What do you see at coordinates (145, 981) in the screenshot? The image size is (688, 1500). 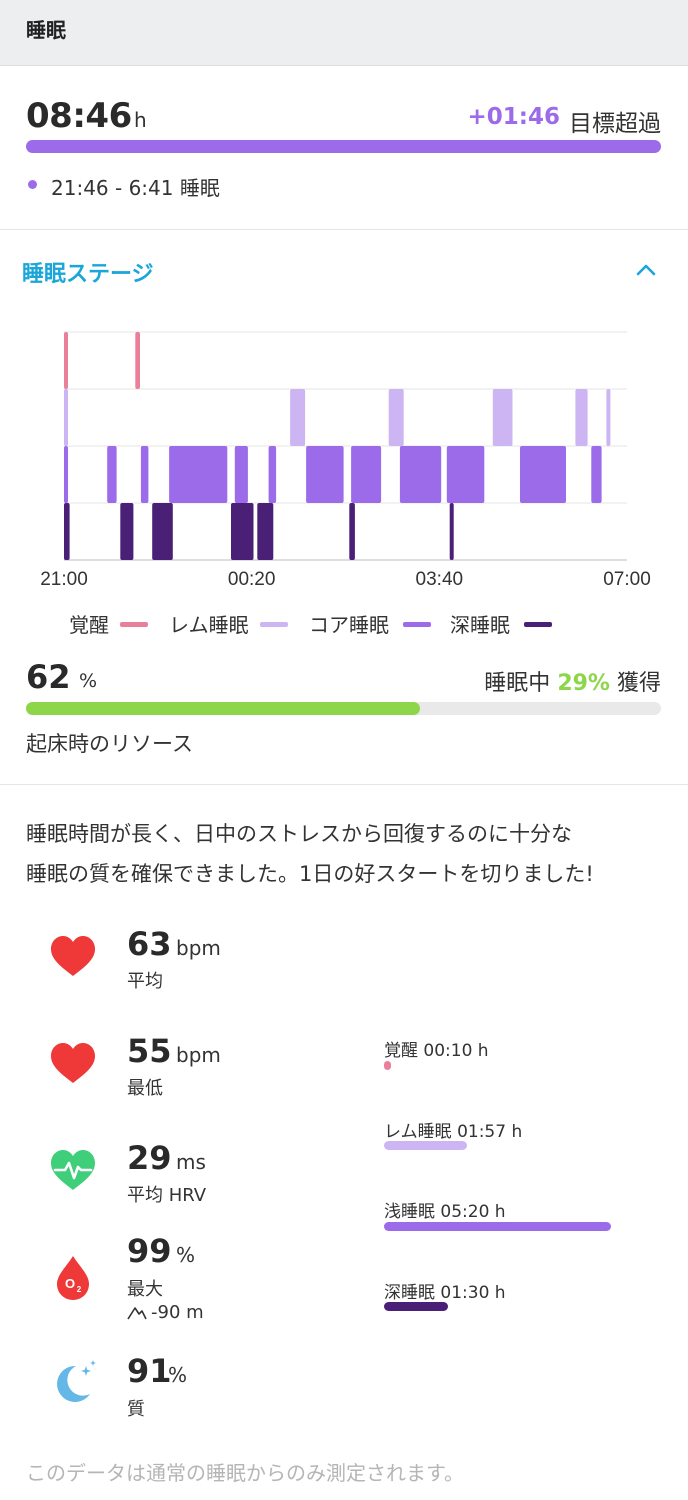 I see `avg-heart-rate-label: 平均` at bounding box center [145, 981].